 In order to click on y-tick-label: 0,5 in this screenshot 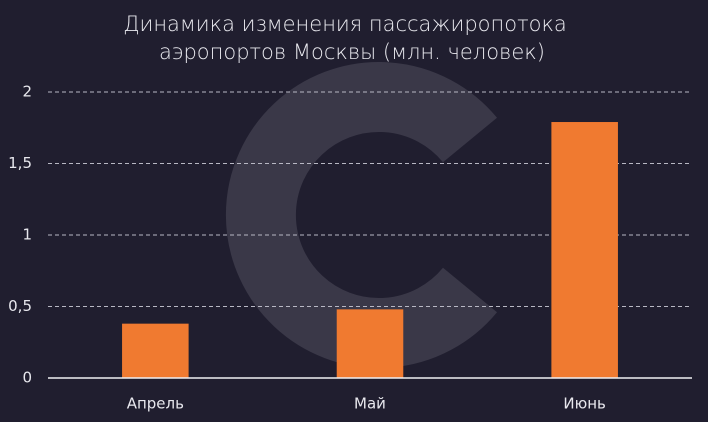, I will do `click(20, 306)`.